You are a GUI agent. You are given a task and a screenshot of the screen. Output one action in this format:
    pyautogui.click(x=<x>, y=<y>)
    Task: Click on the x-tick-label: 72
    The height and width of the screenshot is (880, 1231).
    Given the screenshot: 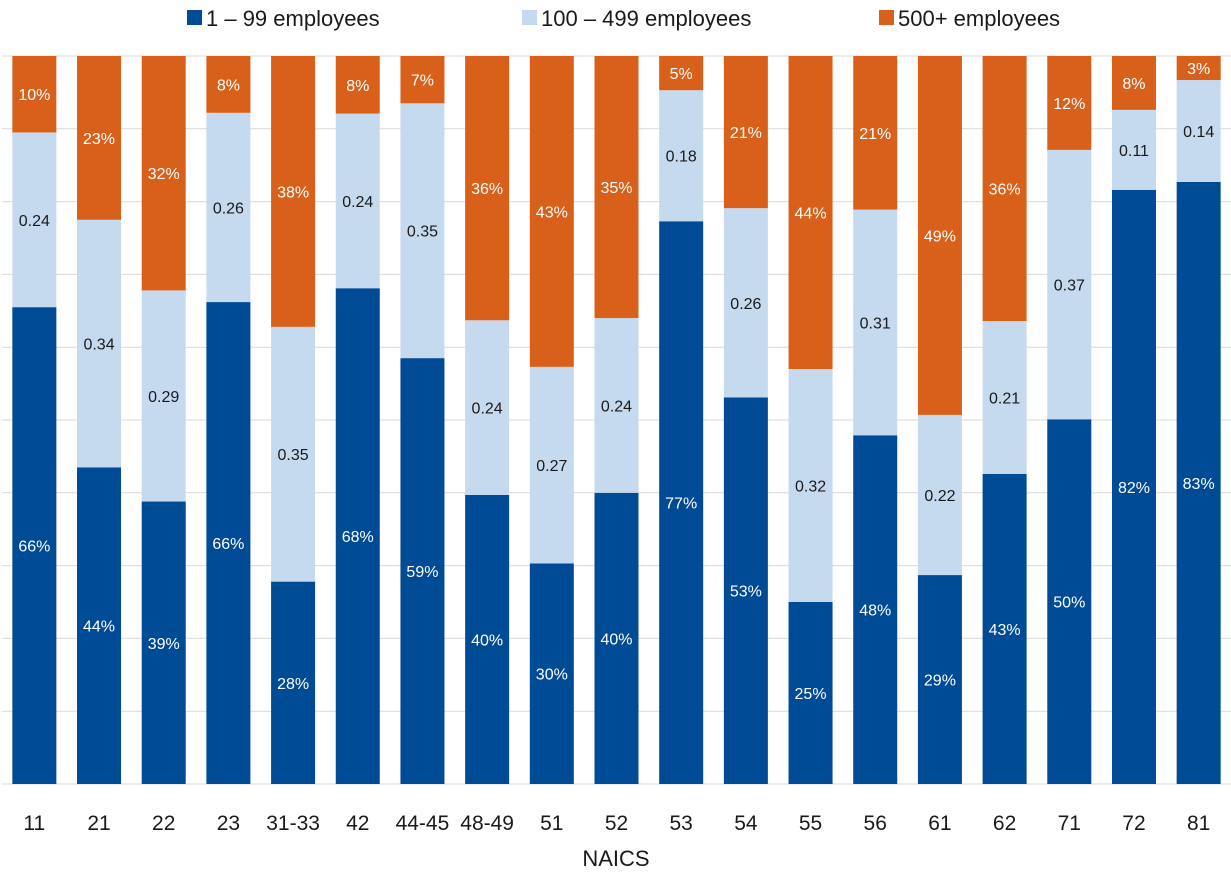 What is the action you would take?
    pyautogui.click(x=1133, y=823)
    